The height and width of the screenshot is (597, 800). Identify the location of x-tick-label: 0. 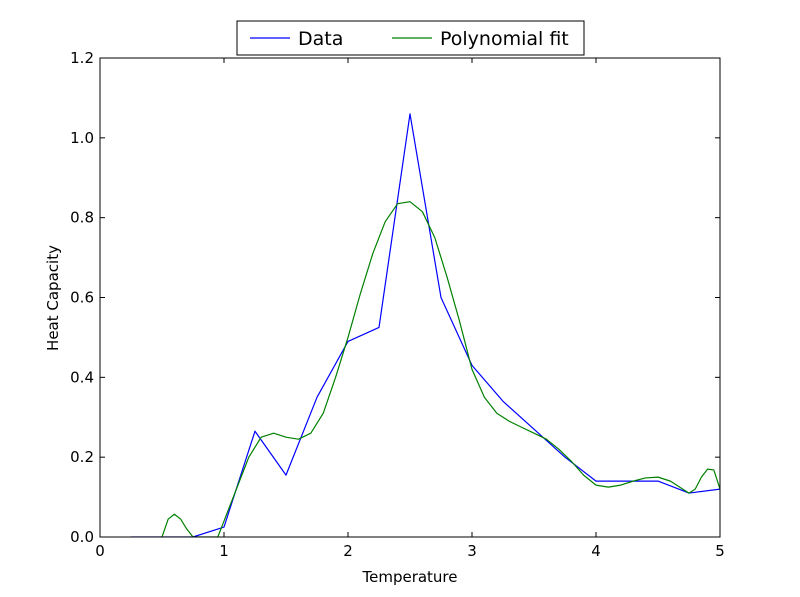
(100, 551).